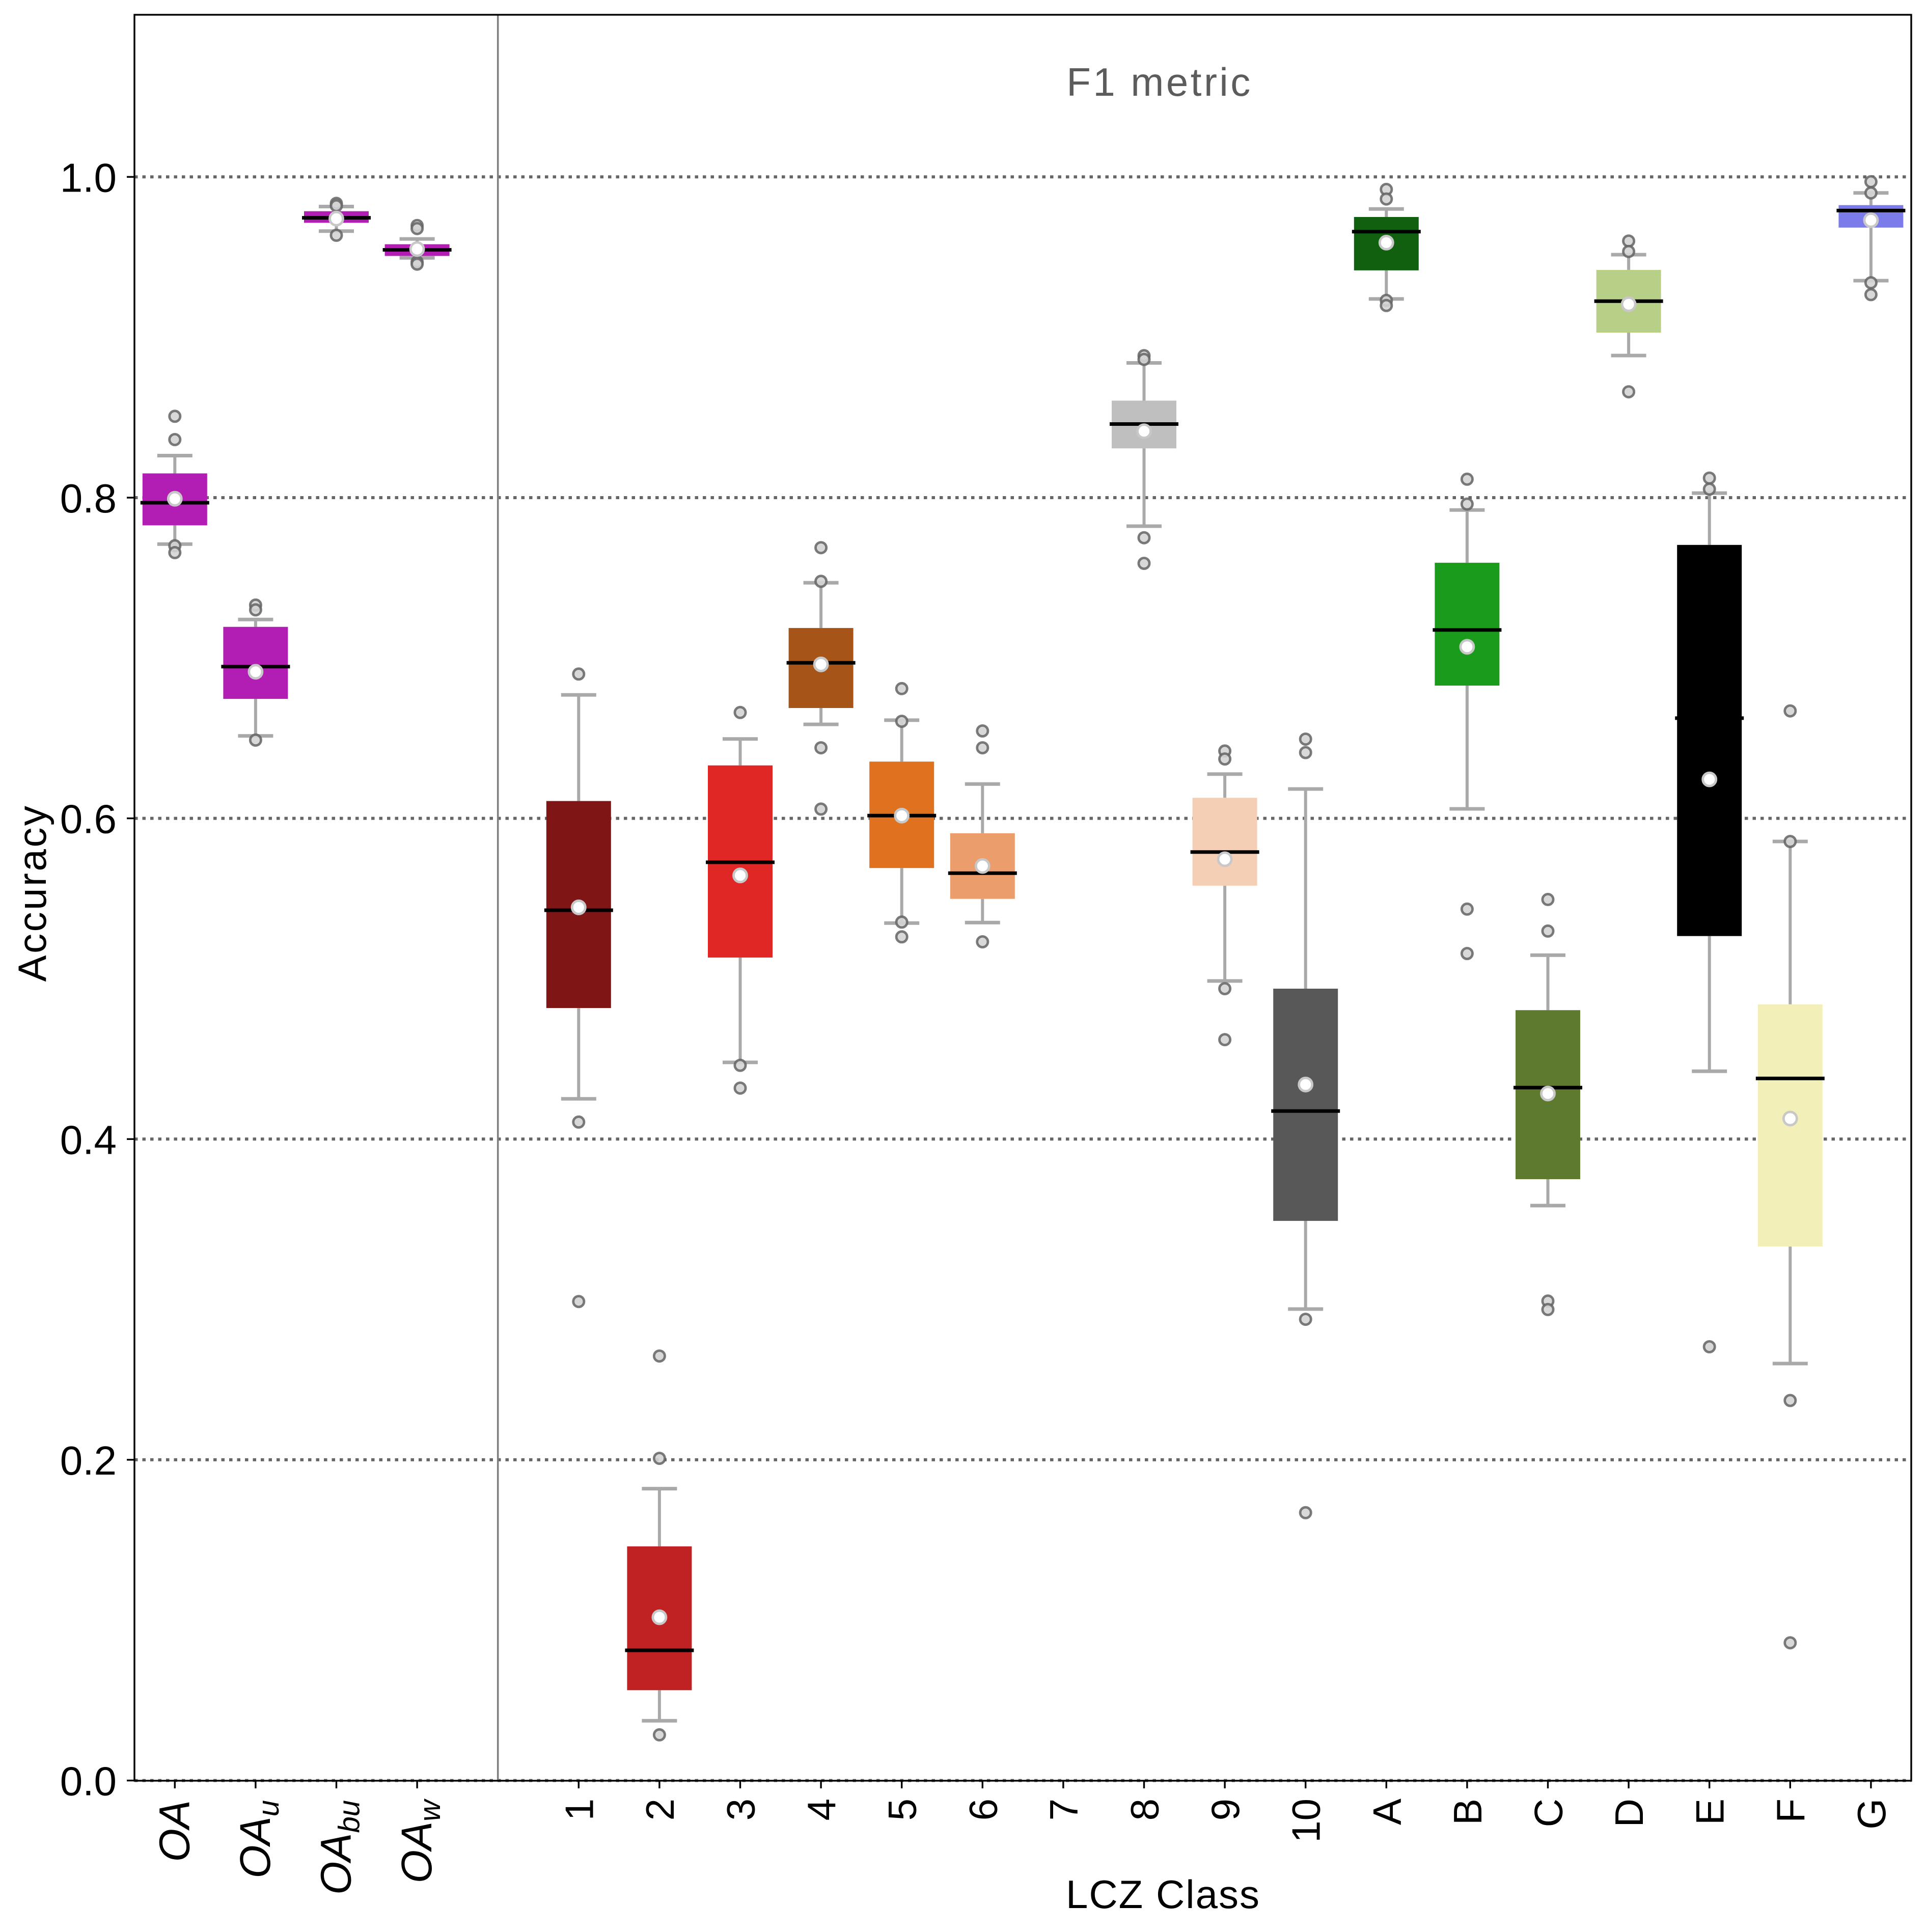  Describe the element at coordinates (88, 177) in the screenshot. I see `svg-text: 1.0` at that location.